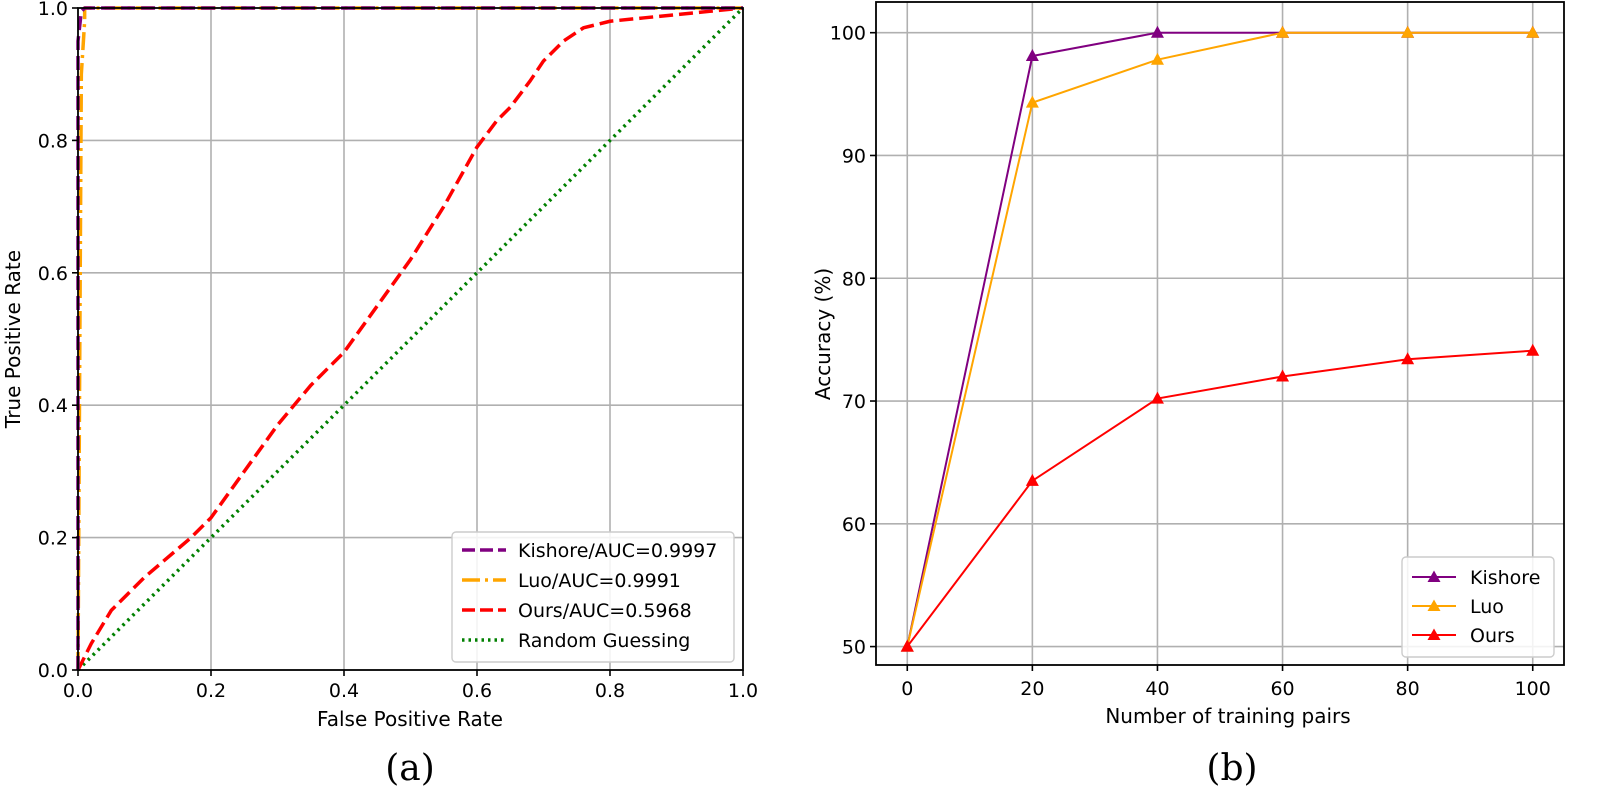  What do you see at coordinates (1505, 578) in the screenshot?
I see `legend-label-kishore-acc: Kishore` at bounding box center [1505, 578].